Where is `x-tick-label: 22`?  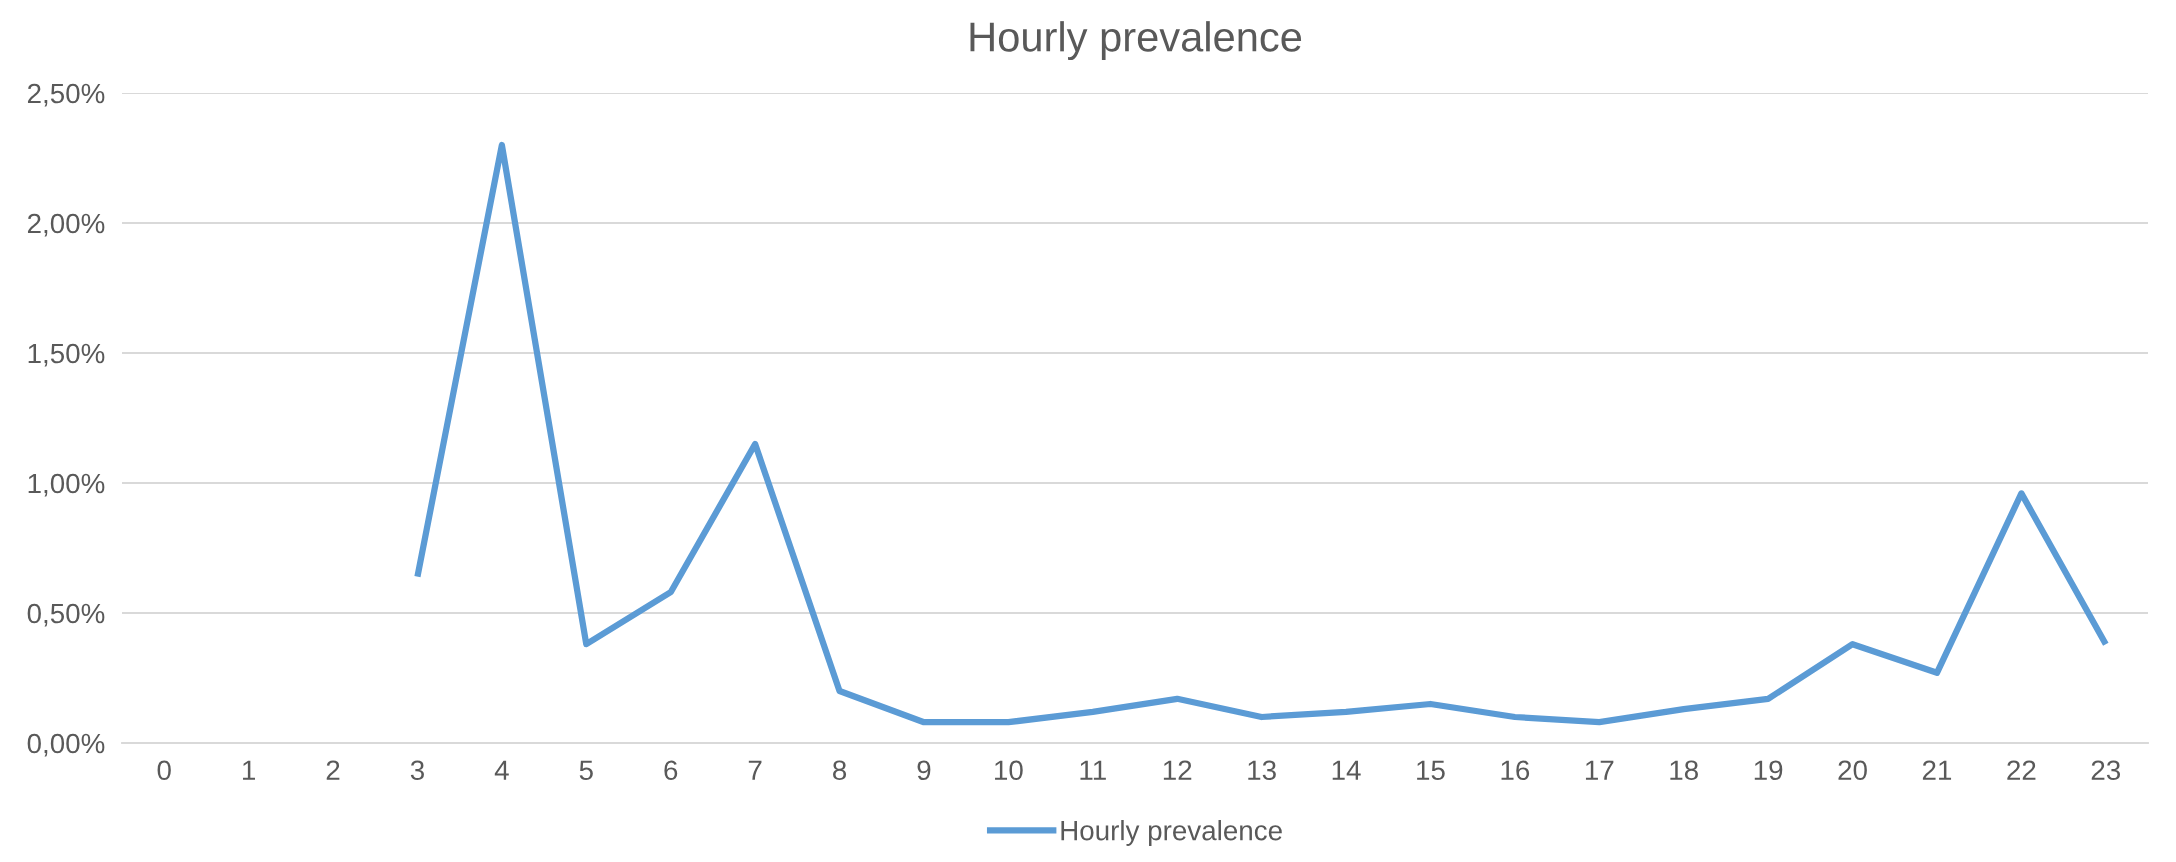 x-tick-label: 22 is located at coordinates (2021, 770).